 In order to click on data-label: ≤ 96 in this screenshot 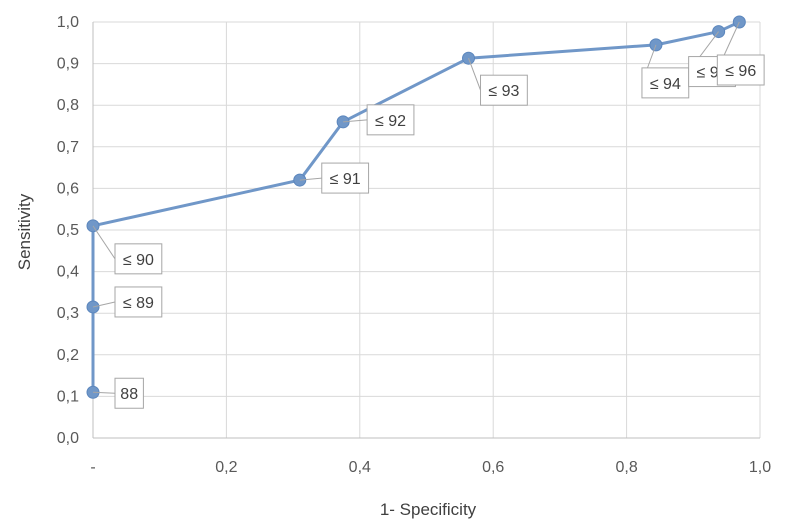, I will do `click(740, 71)`.